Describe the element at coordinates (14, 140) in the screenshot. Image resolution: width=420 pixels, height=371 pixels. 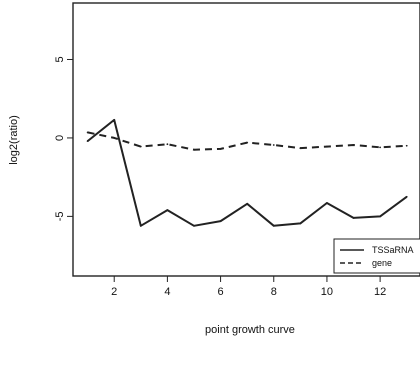
I see `y-axis-label: log2(ratio)` at that location.